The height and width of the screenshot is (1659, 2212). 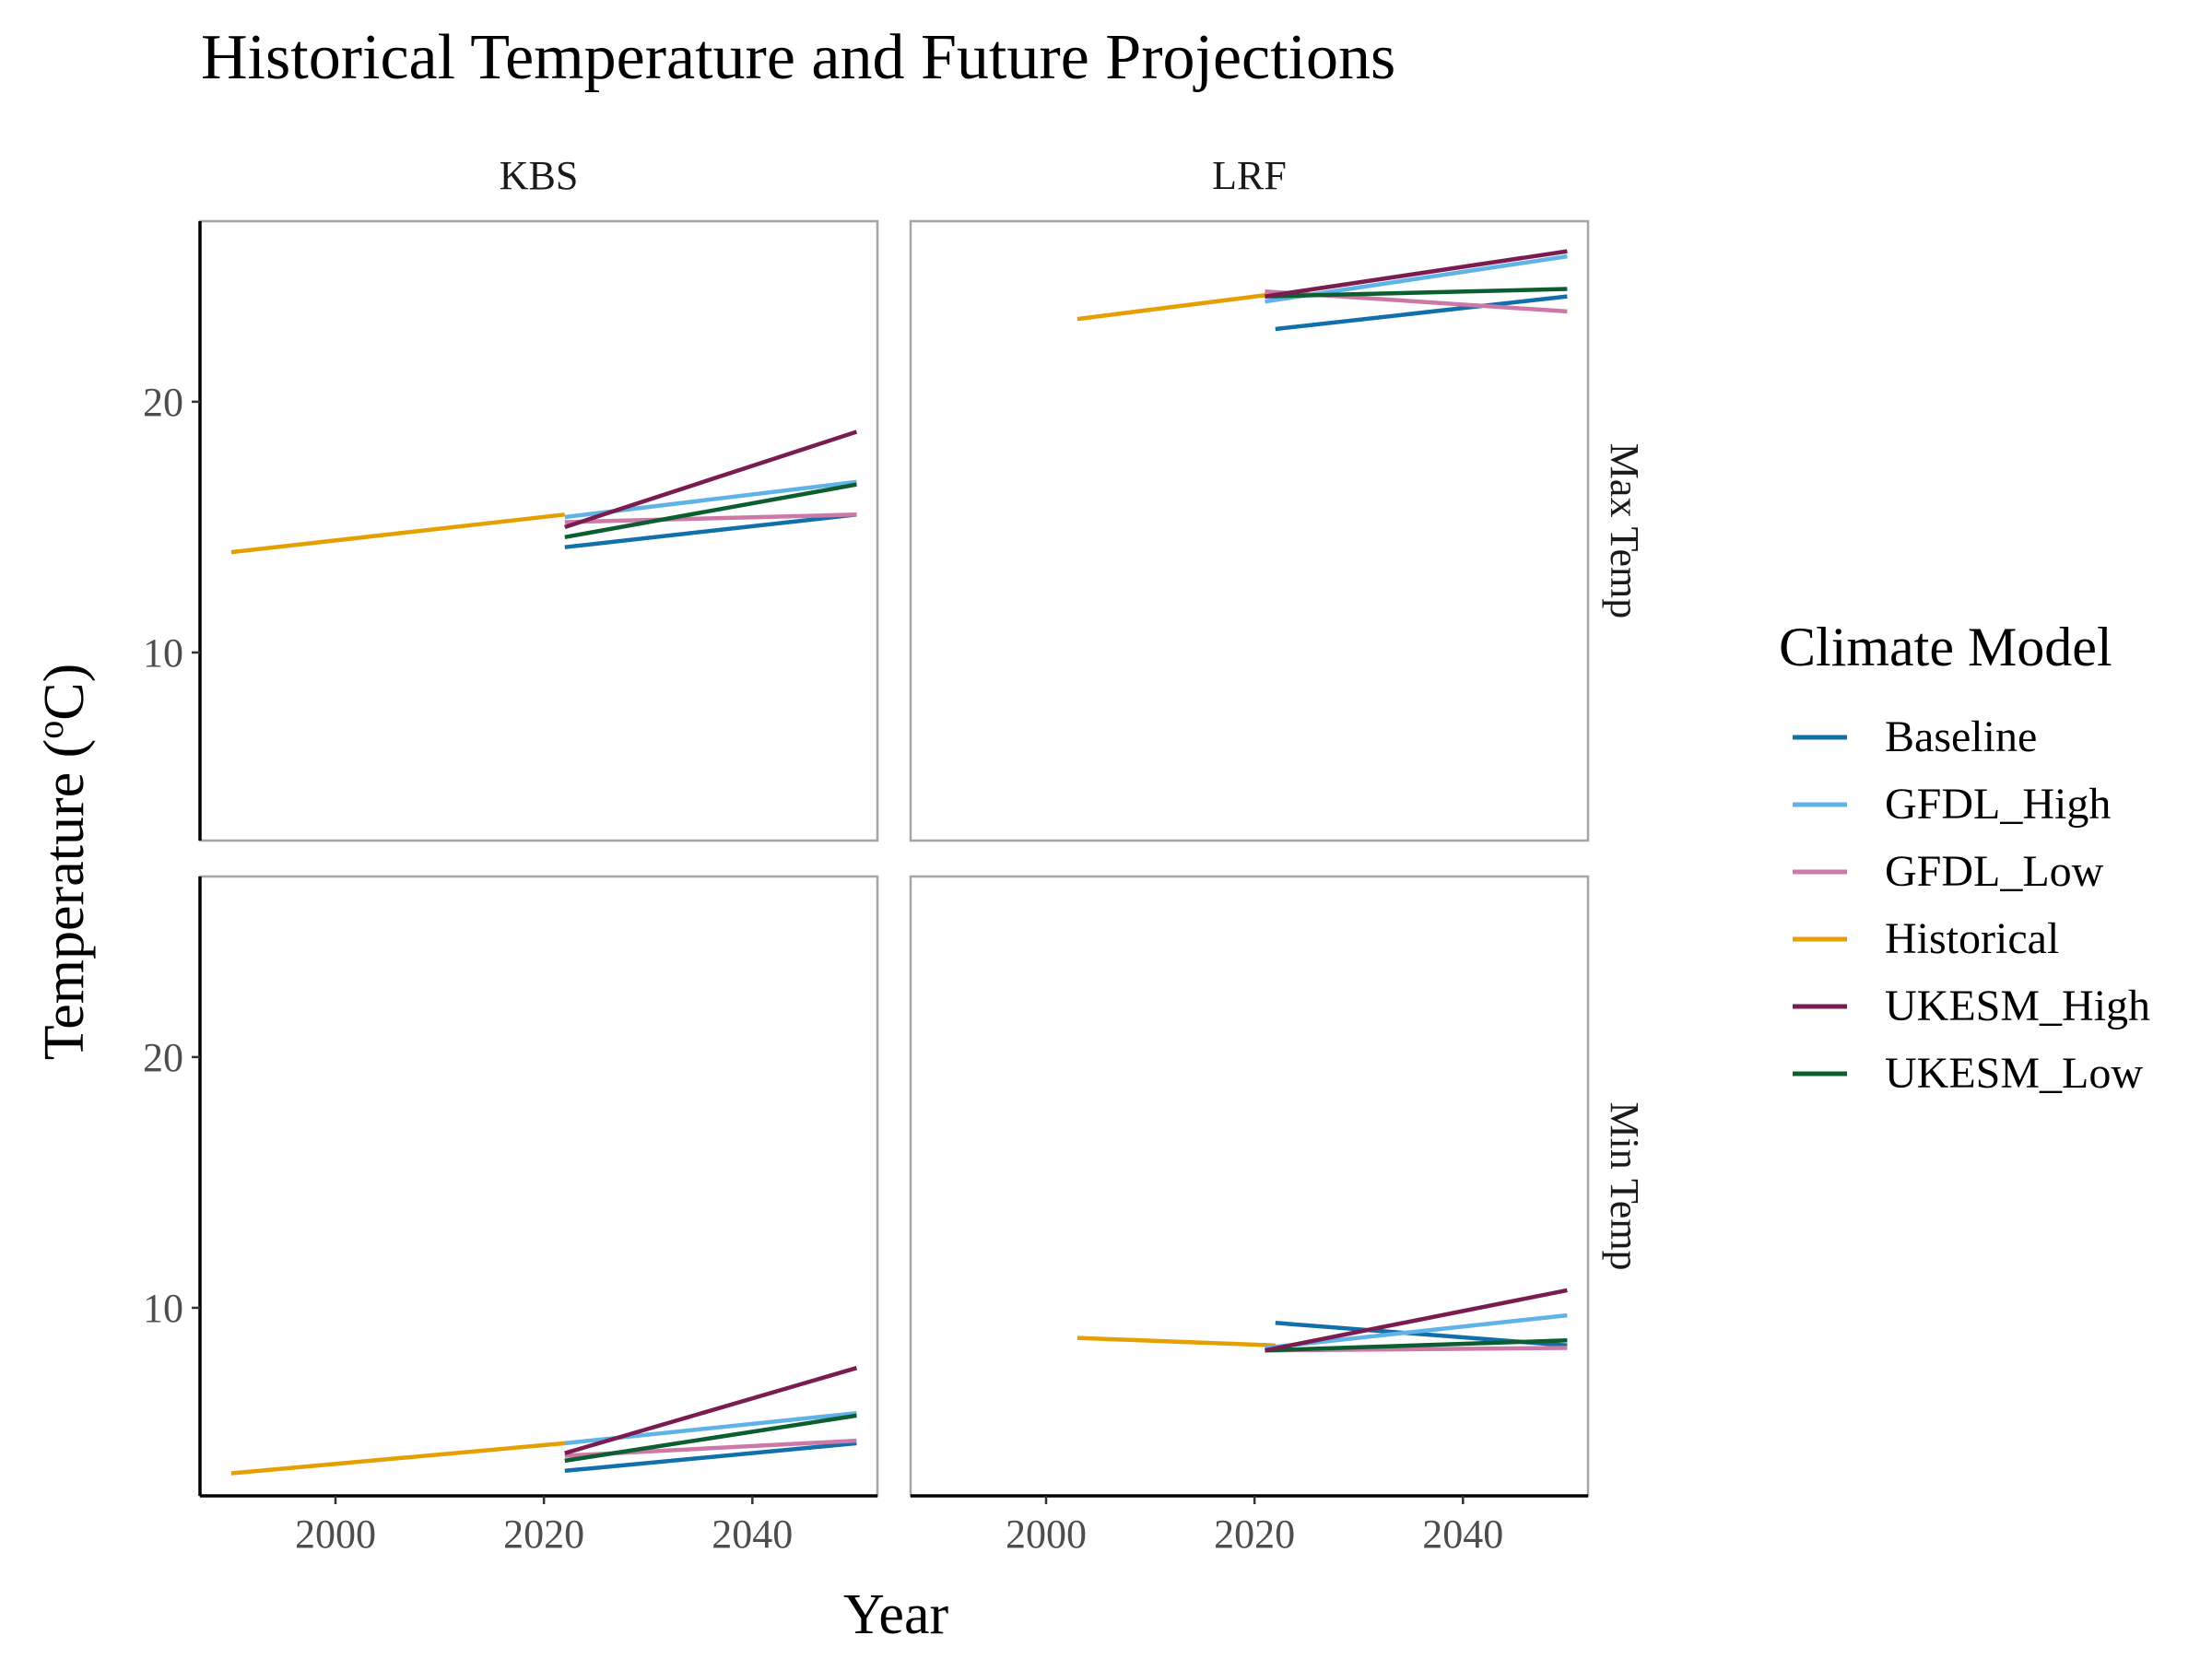 I want to click on panel-border, so click(x=1249, y=530).